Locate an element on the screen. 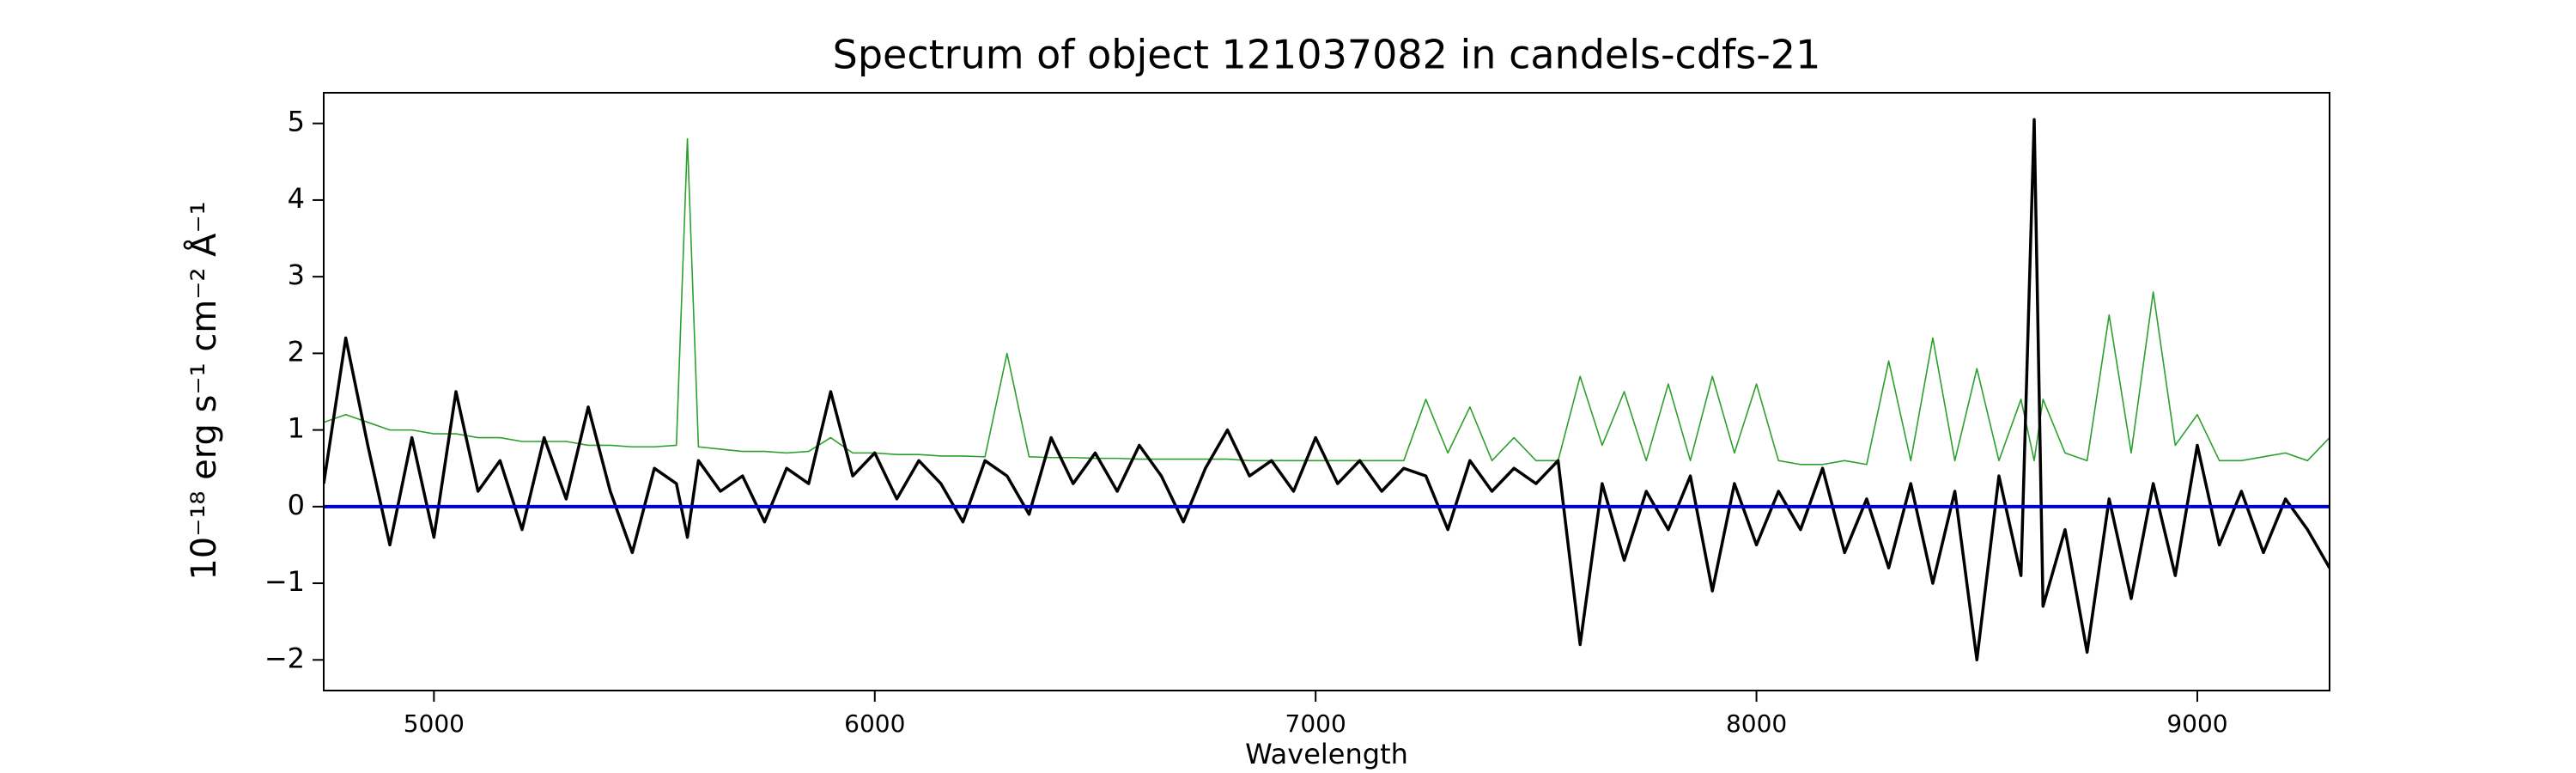  y-tick-label: 2 is located at coordinates (296, 351).